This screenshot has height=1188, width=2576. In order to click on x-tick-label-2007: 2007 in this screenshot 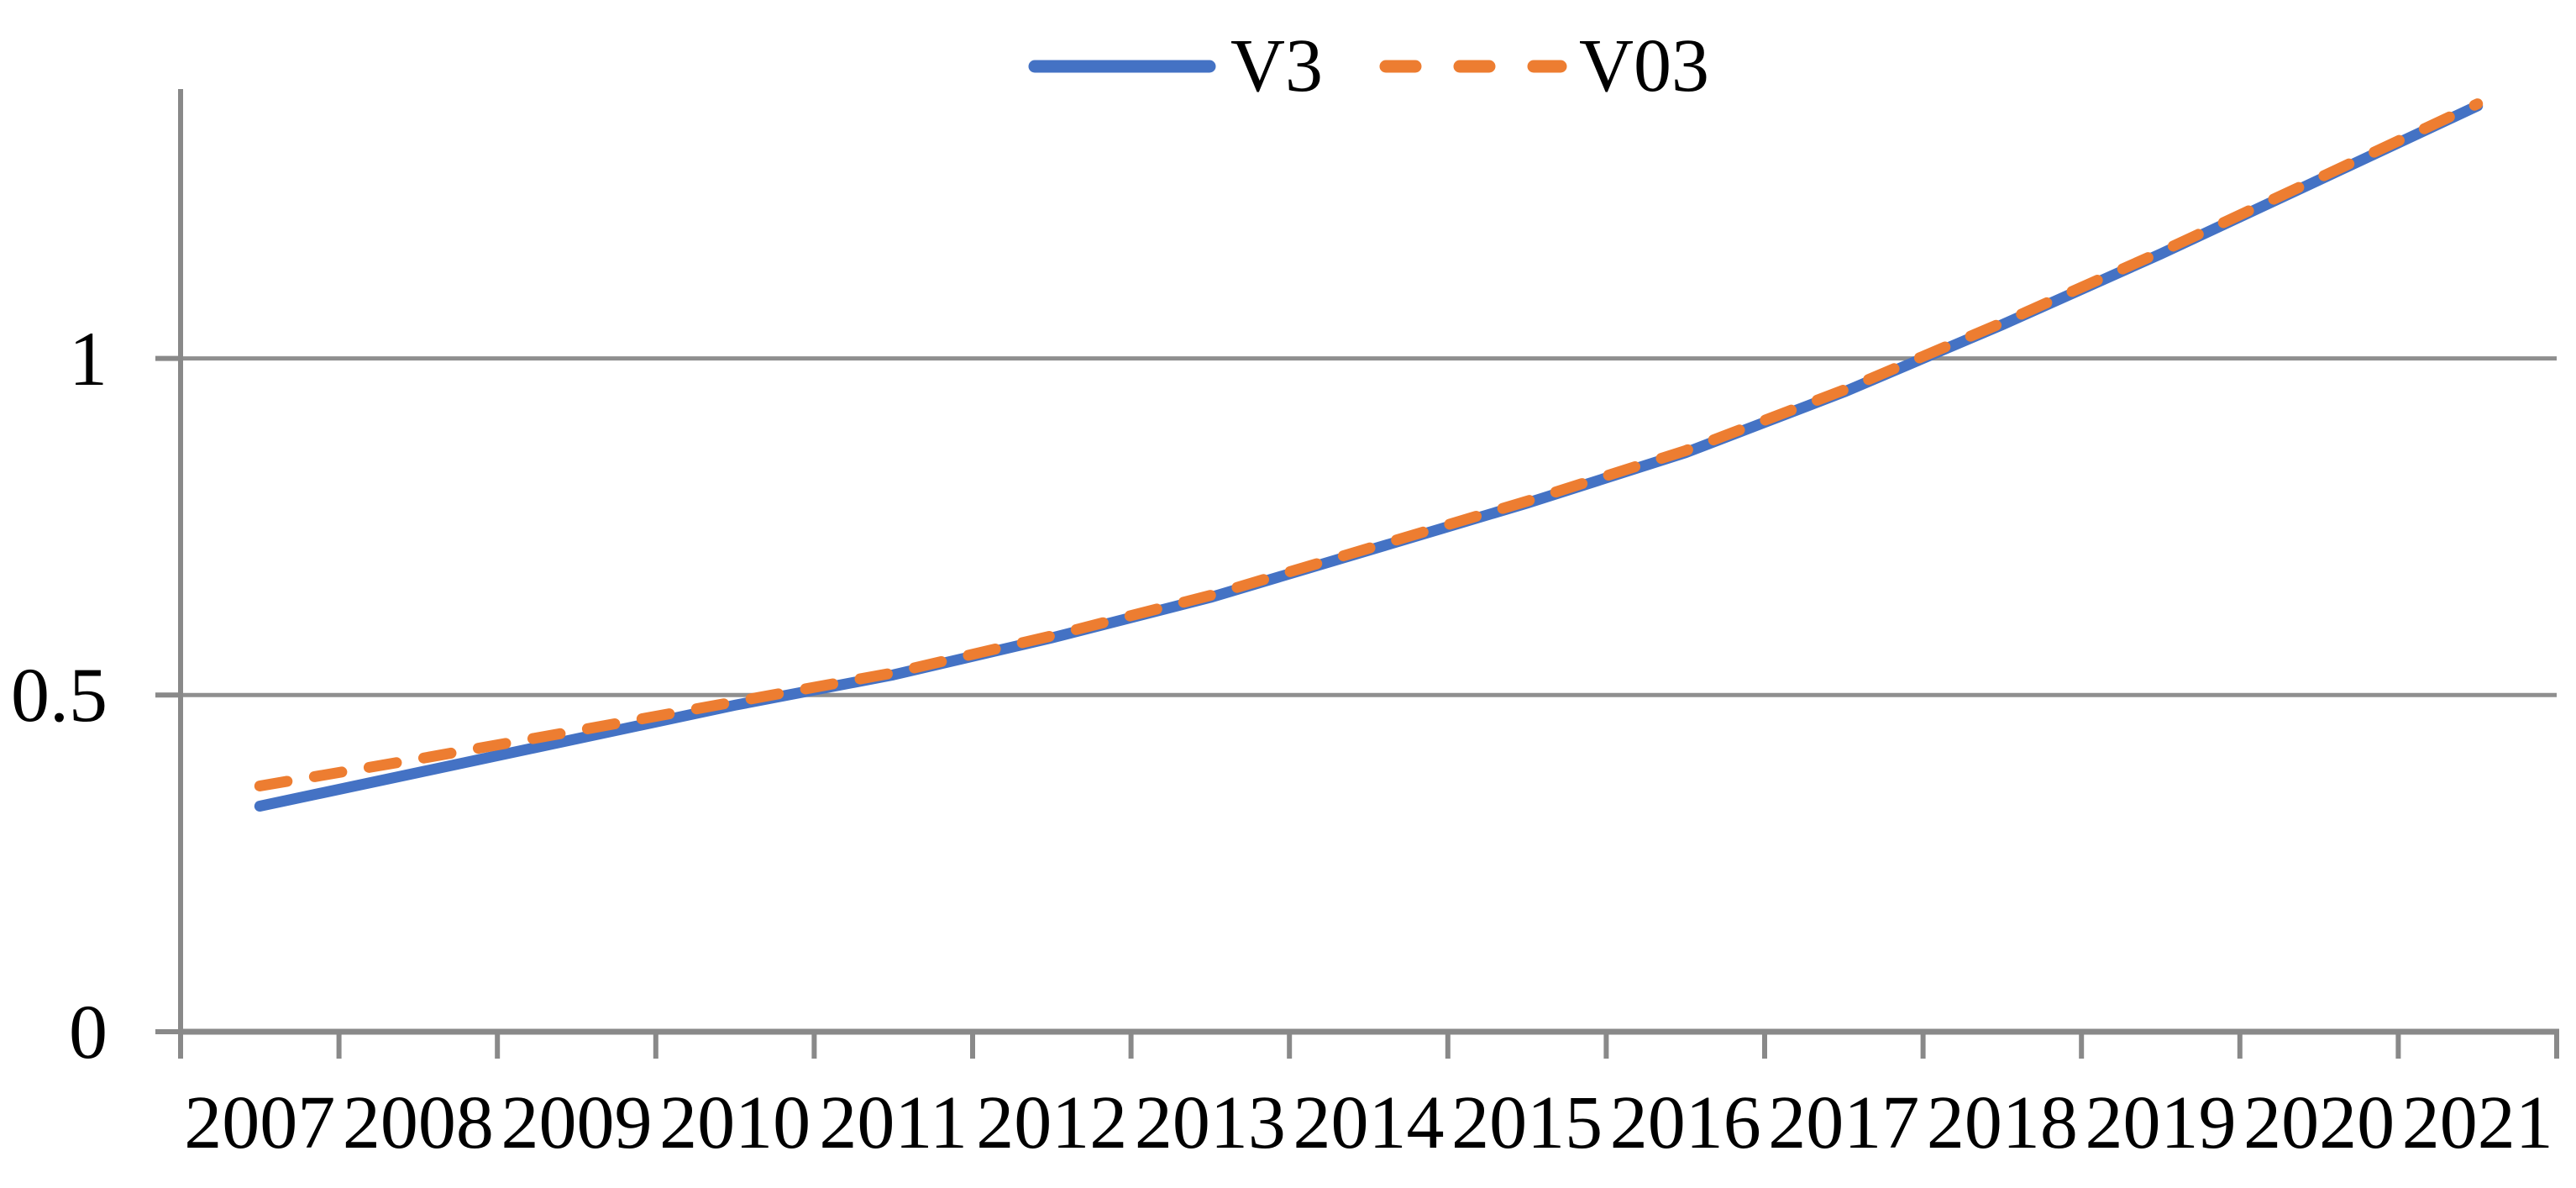, I will do `click(260, 1122)`.